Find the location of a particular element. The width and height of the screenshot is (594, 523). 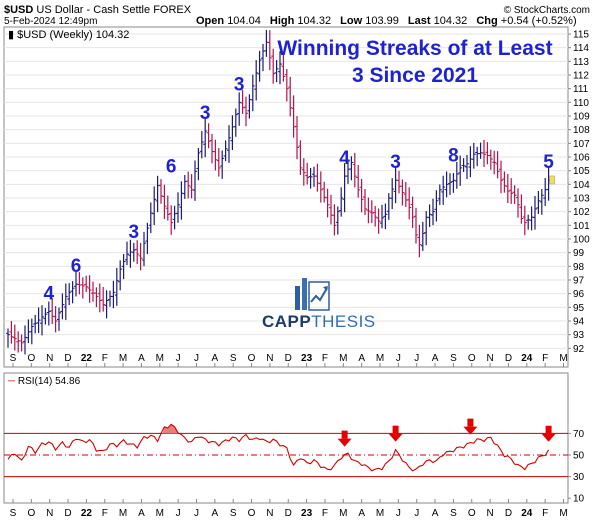

chart-title: Winning Streaks of at Least 3 Since 2021 is located at coordinates (414, 62).